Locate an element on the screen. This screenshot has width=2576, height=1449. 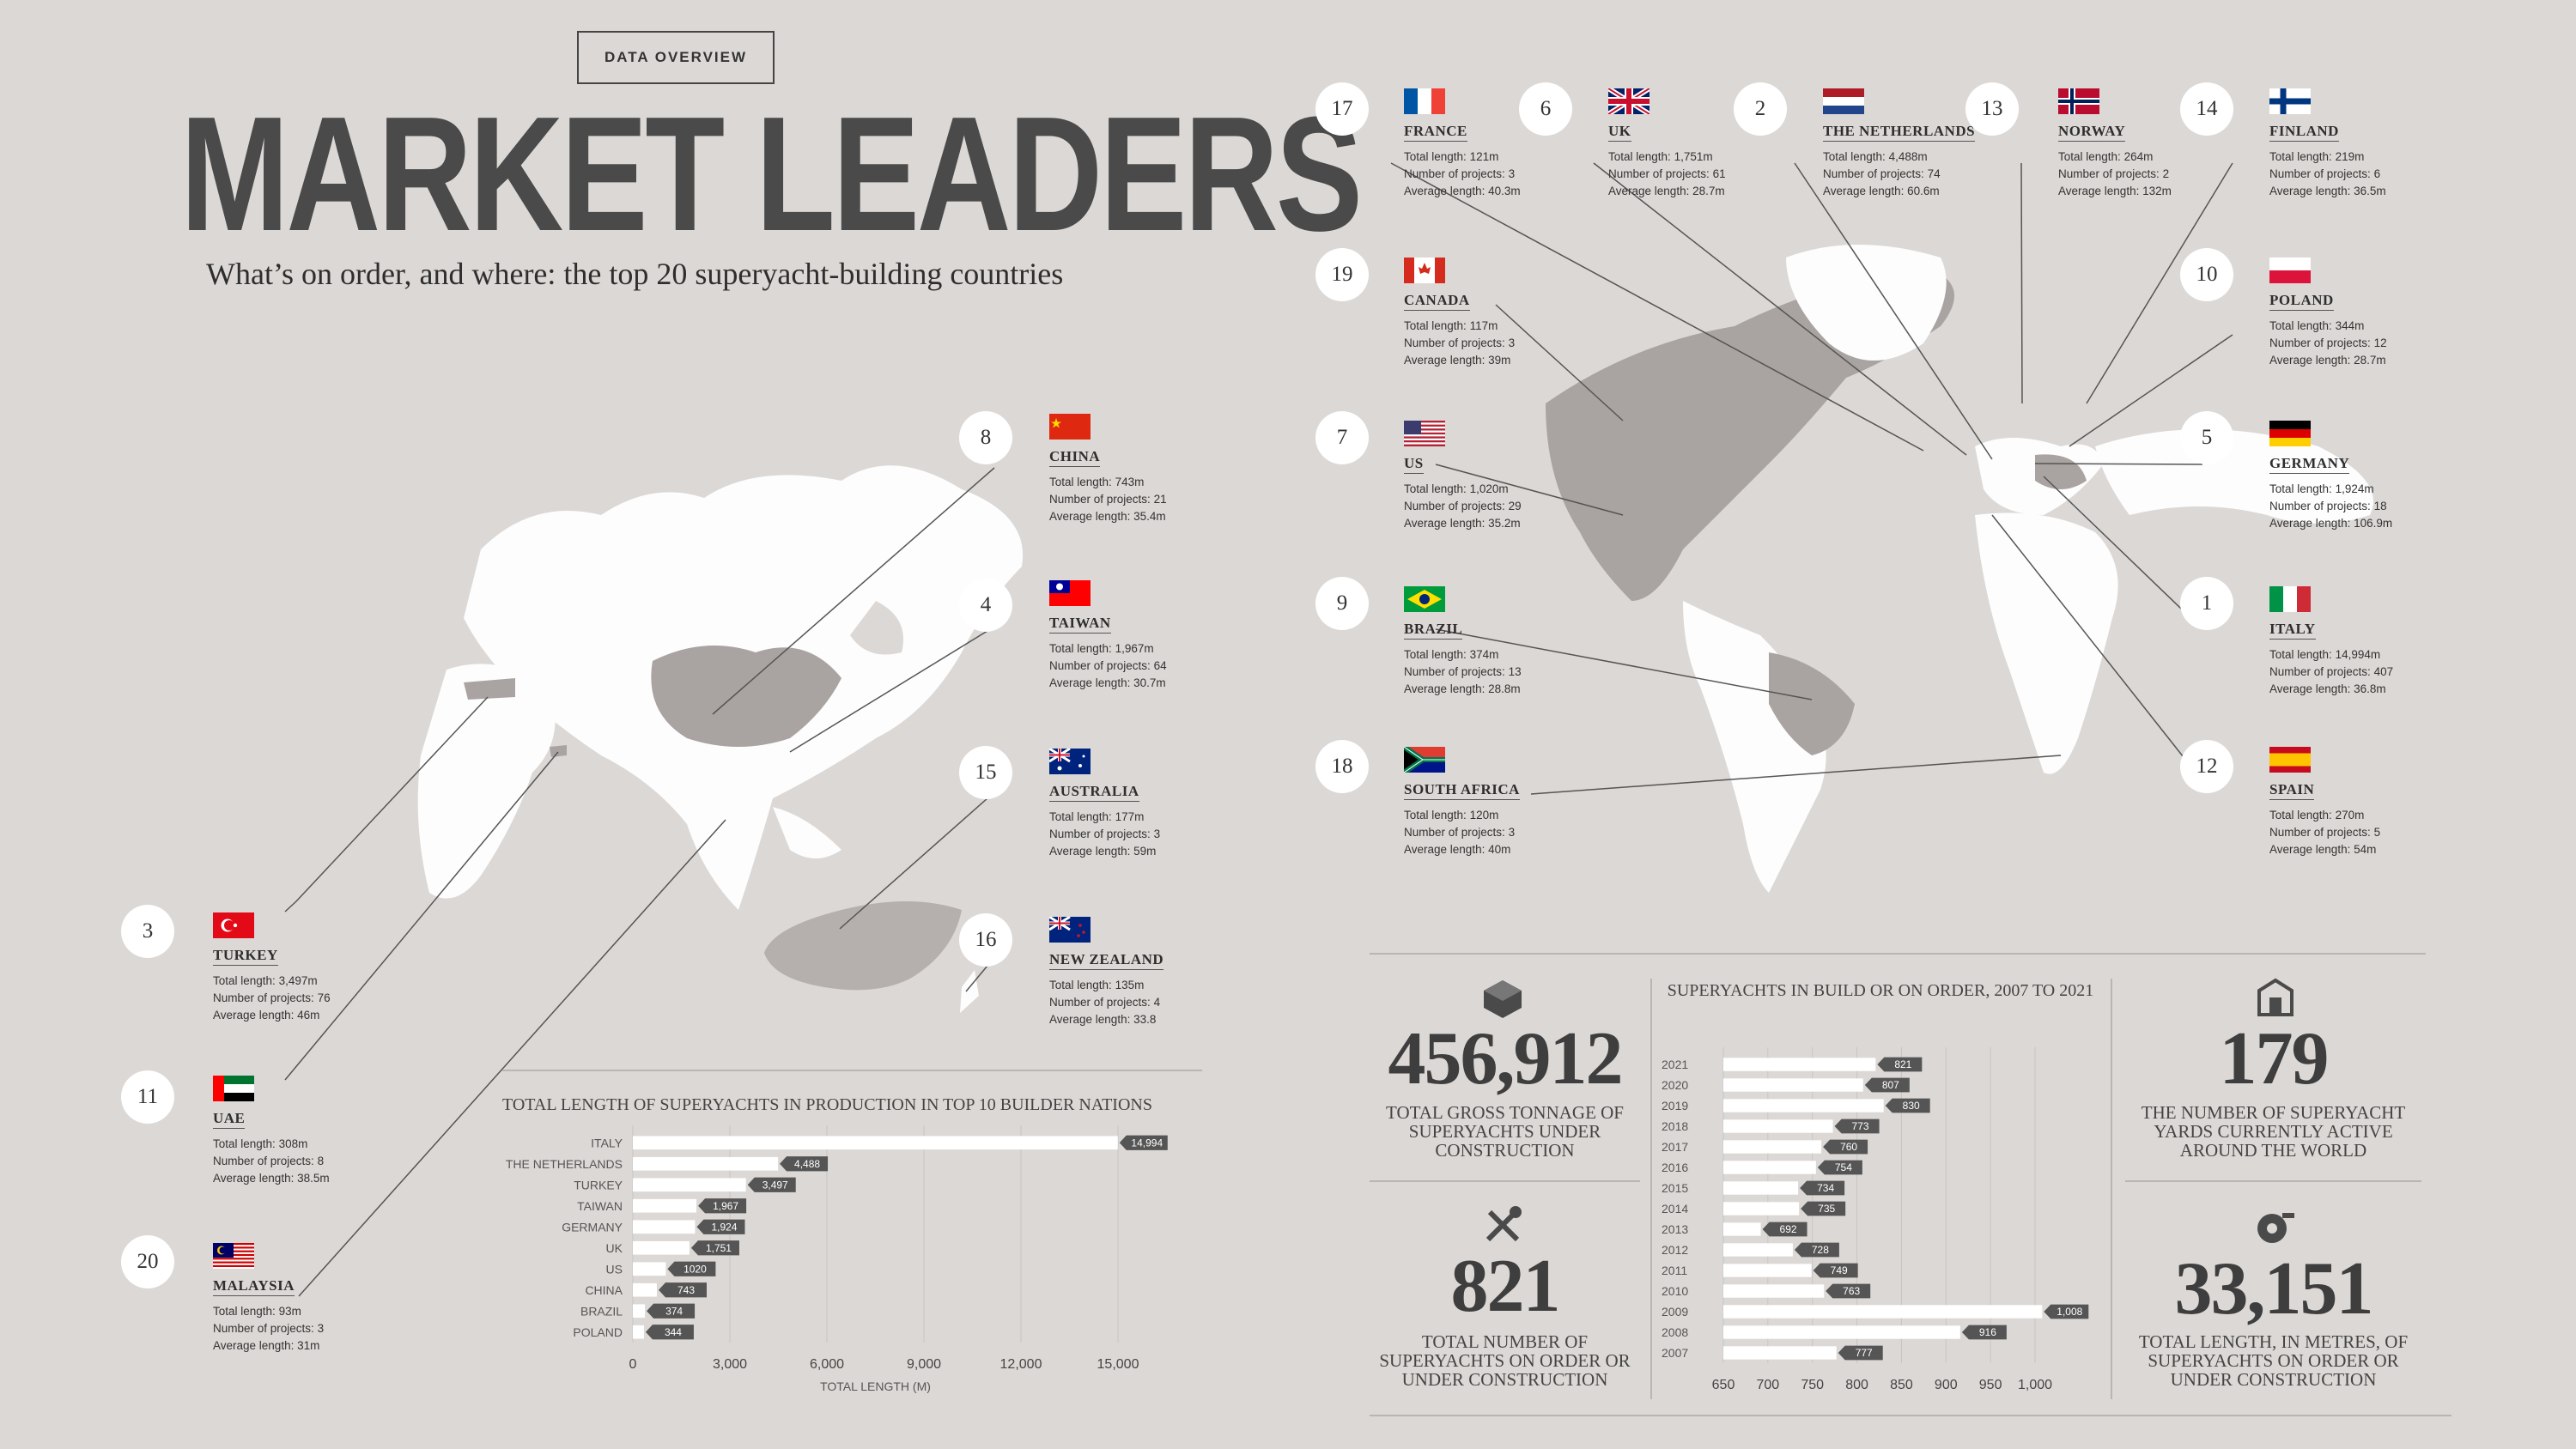
category-label: 2010 is located at coordinates (1675, 1291).